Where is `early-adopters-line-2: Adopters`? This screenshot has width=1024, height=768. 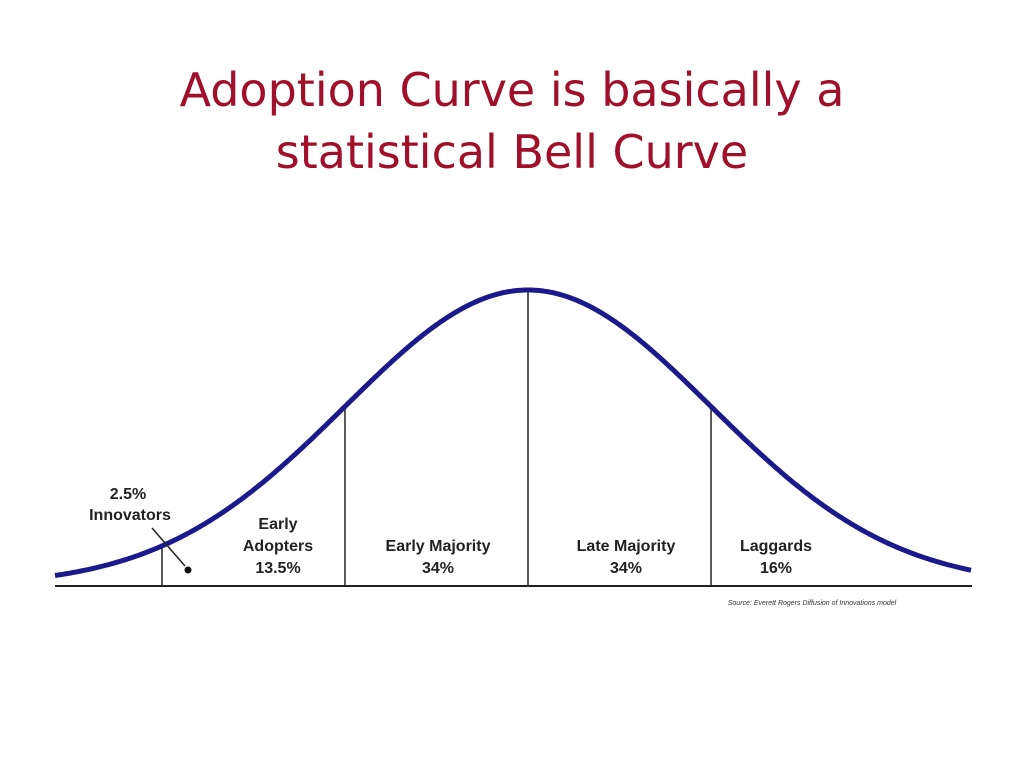 early-adopters-line-2: Adopters is located at coordinates (278, 546).